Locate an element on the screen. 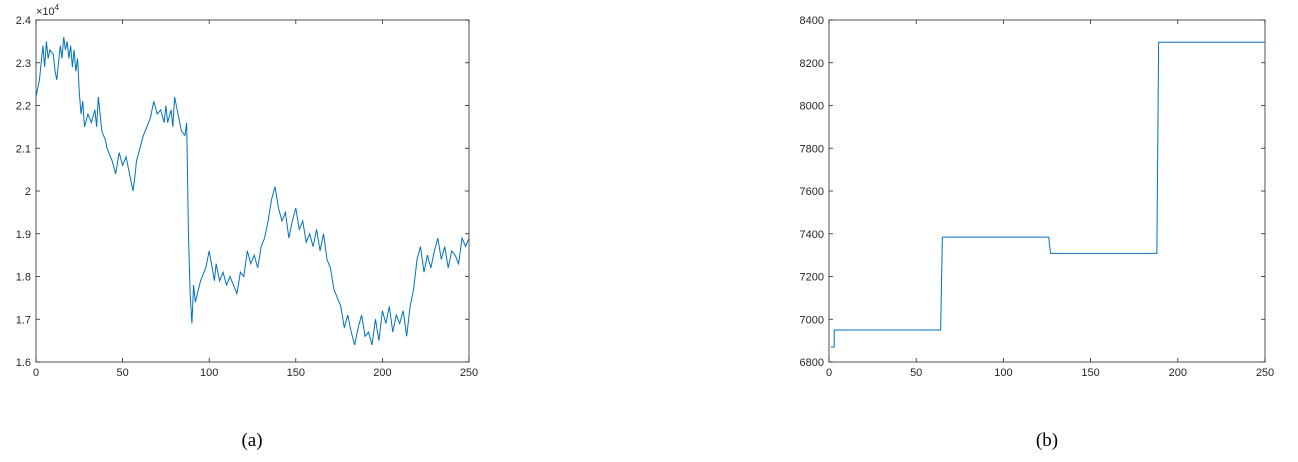  x-tick-label-b: 0 is located at coordinates (829, 373).